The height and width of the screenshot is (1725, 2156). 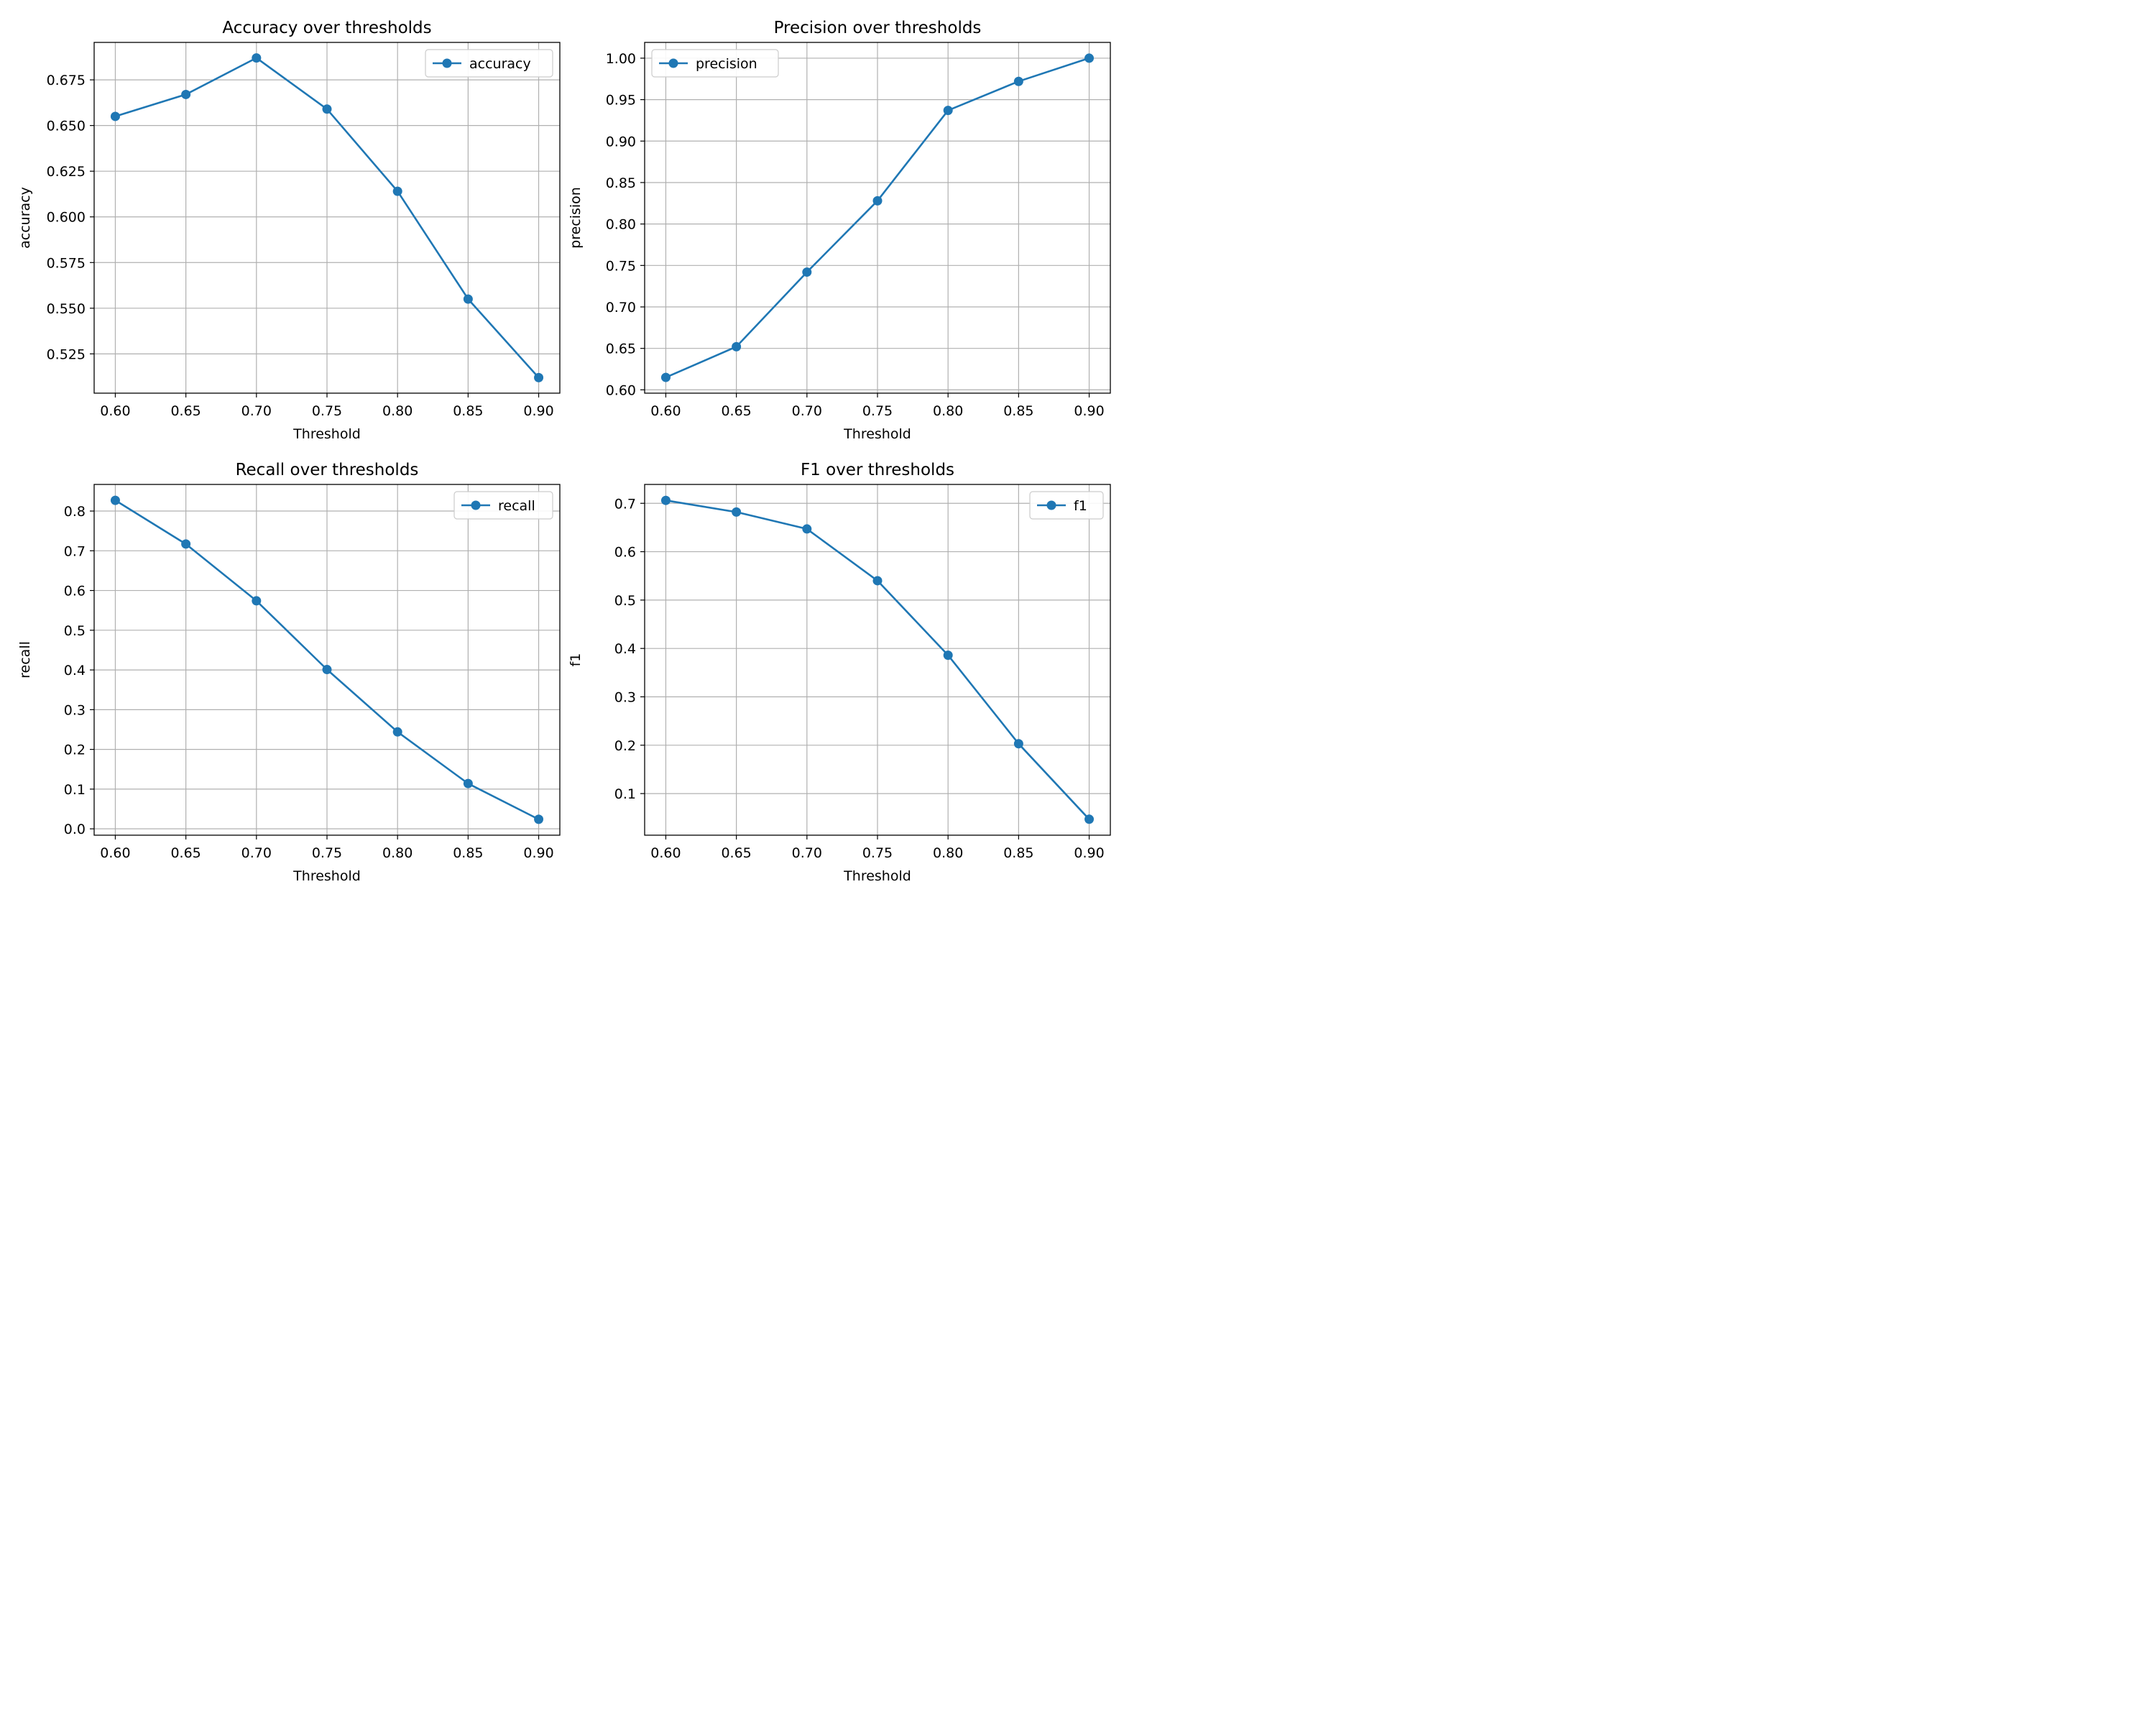 I want to click on chart-title: Precision over thresholds, so click(x=878, y=28).